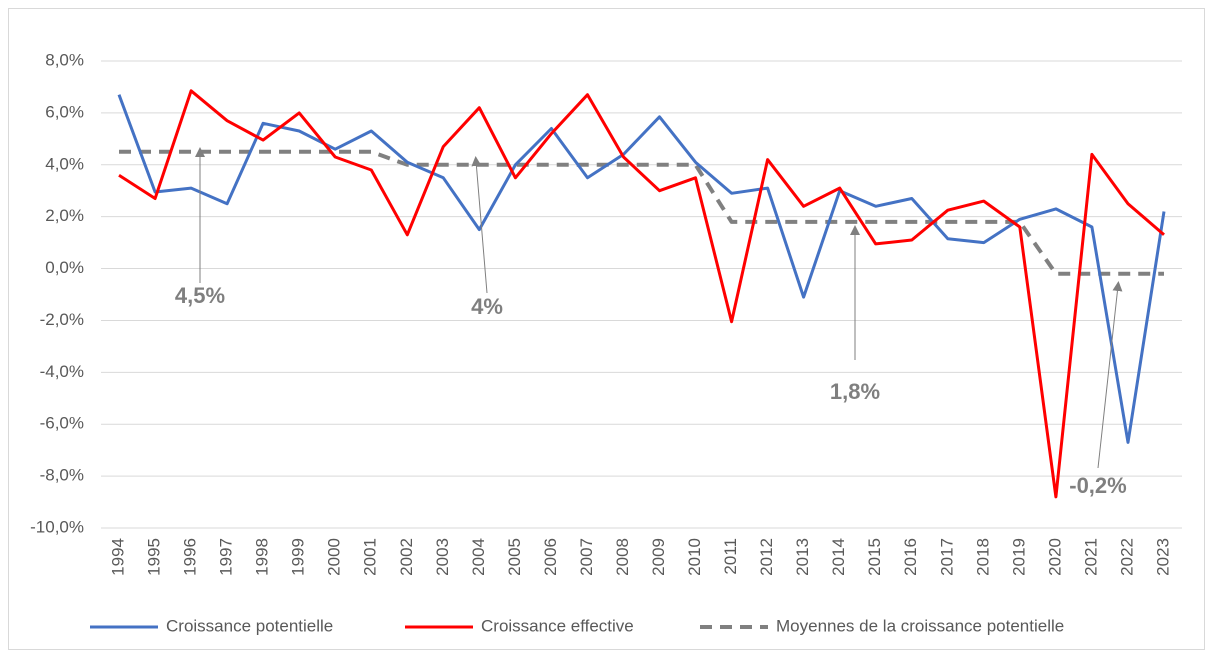 The width and height of the screenshot is (1213, 658). Describe the element at coordinates (62, 371) in the screenshot. I see `y-tick-label: -4,0%` at that location.